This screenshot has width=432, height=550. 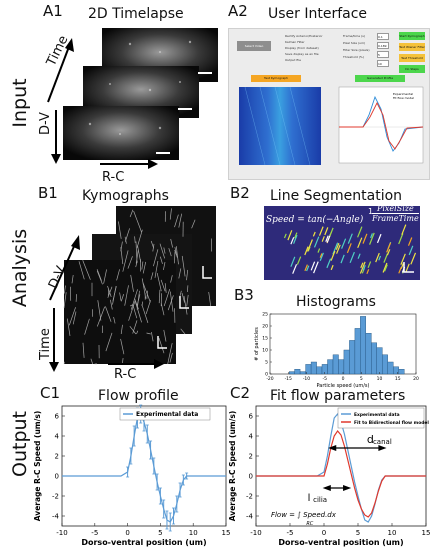 I want to click on x-axis-label: Dorso-ventral position (um), so click(x=340, y=542).